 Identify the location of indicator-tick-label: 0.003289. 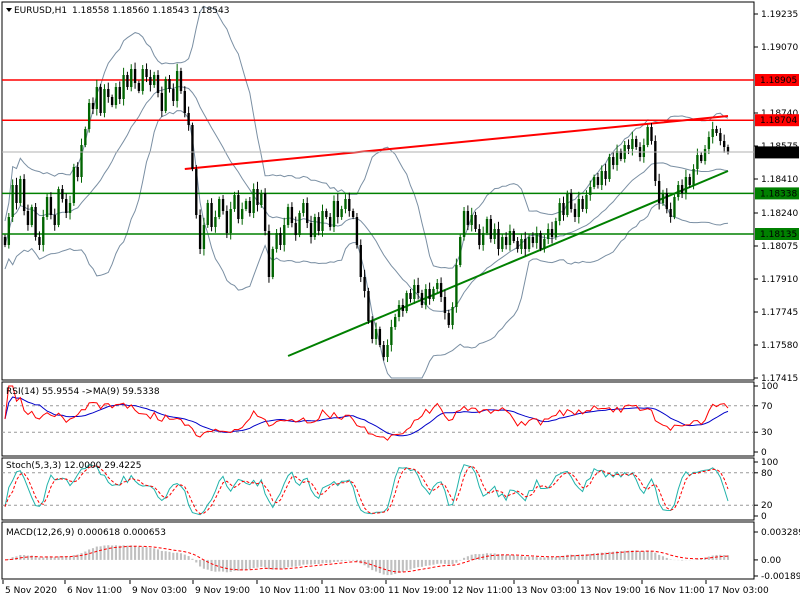
(780, 533).